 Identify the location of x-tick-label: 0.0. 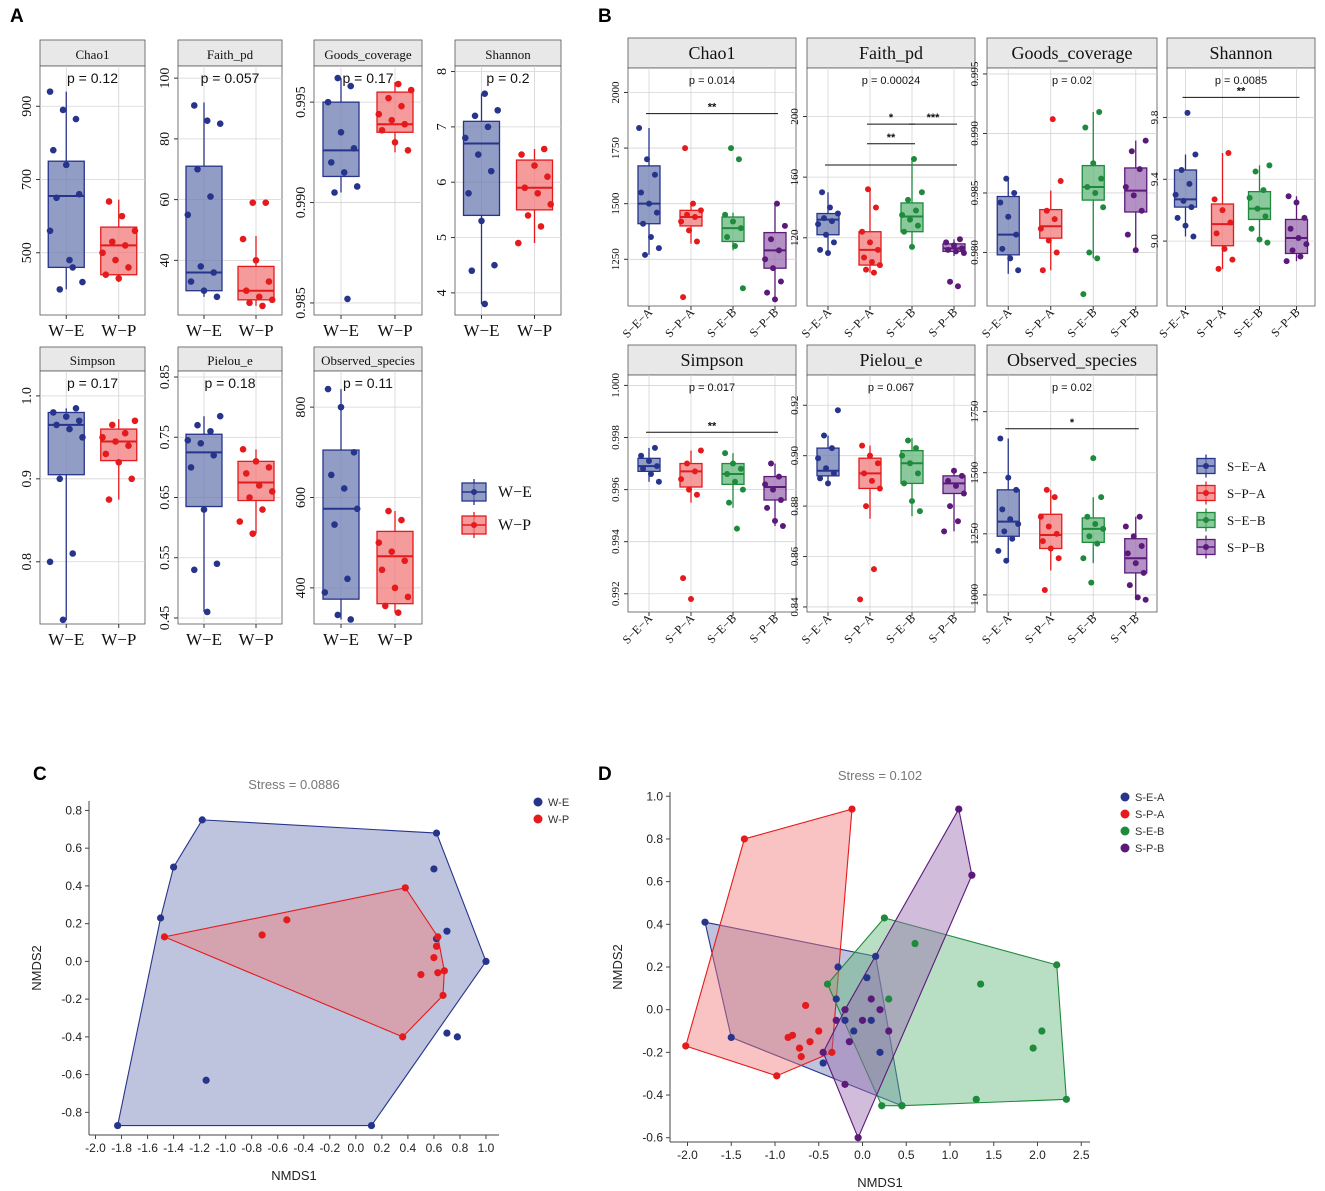
(862, 1155).